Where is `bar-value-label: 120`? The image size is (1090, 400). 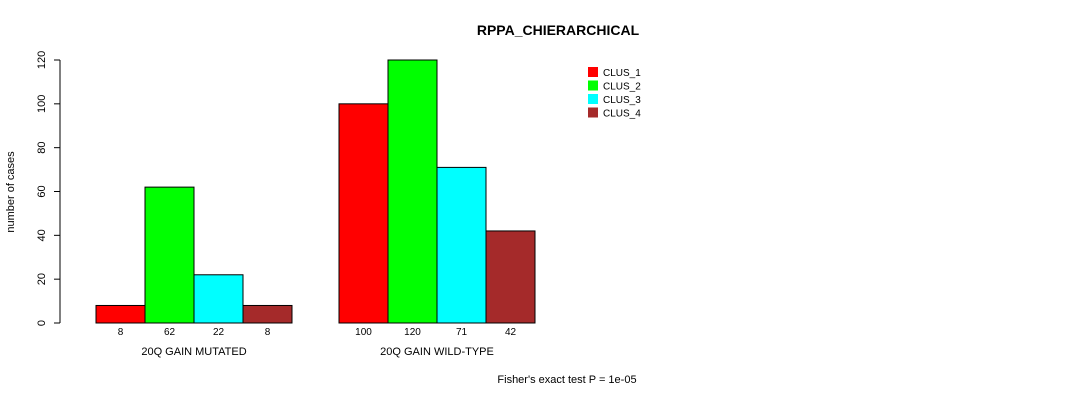 bar-value-label: 120 is located at coordinates (412, 332).